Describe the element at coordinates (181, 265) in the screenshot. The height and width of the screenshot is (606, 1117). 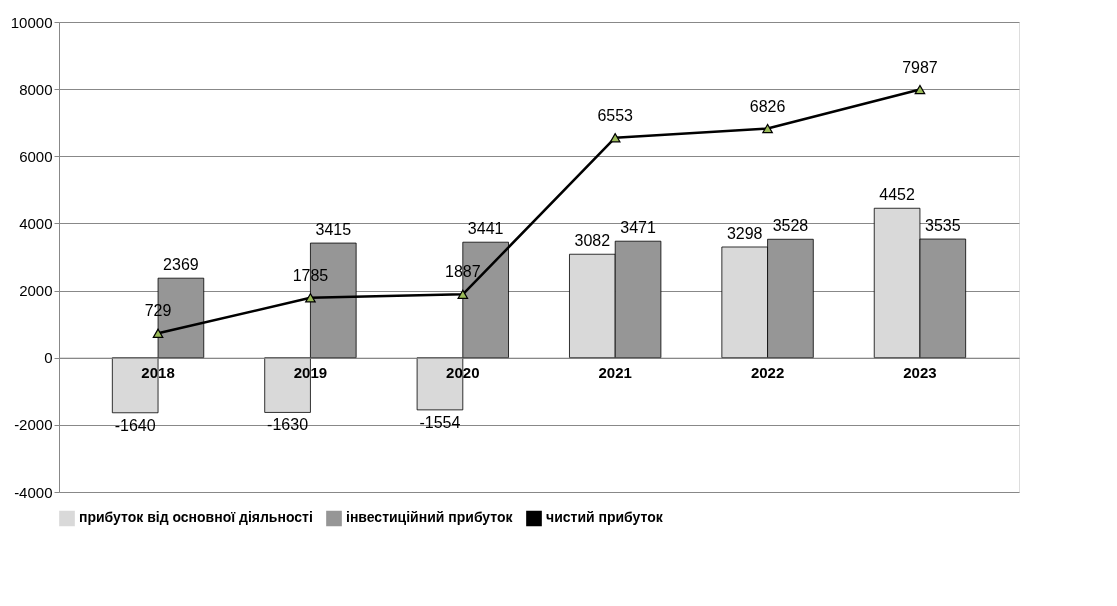
I see `data-label: 2369` at that location.